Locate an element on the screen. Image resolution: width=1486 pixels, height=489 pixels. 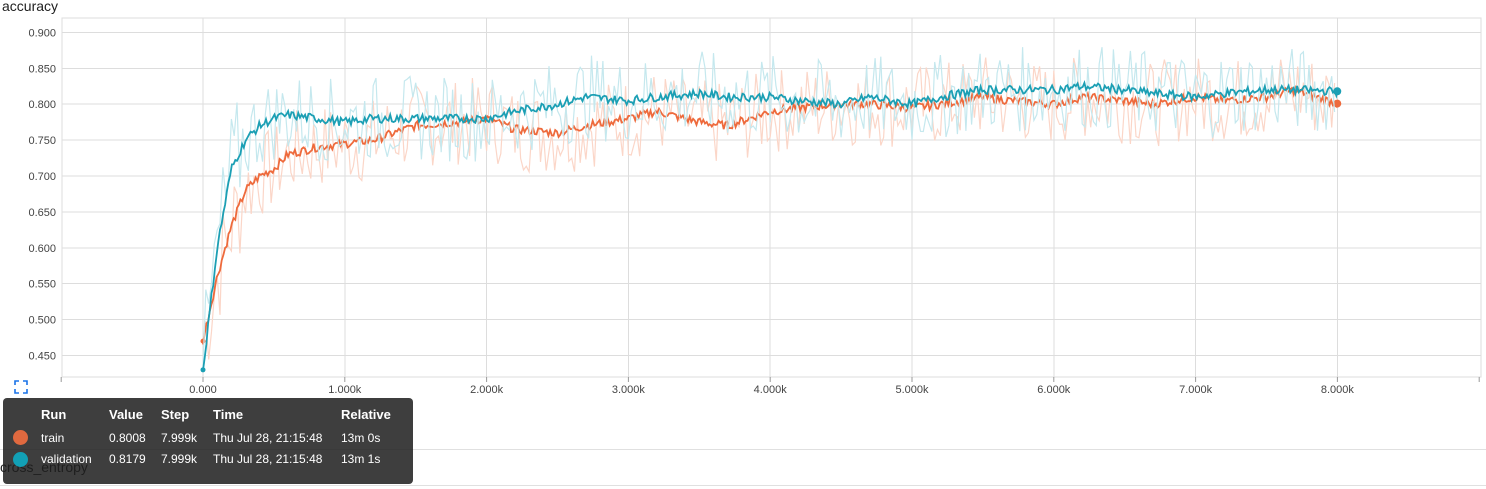
y-tick-label: 0.850 is located at coordinates (42, 69).